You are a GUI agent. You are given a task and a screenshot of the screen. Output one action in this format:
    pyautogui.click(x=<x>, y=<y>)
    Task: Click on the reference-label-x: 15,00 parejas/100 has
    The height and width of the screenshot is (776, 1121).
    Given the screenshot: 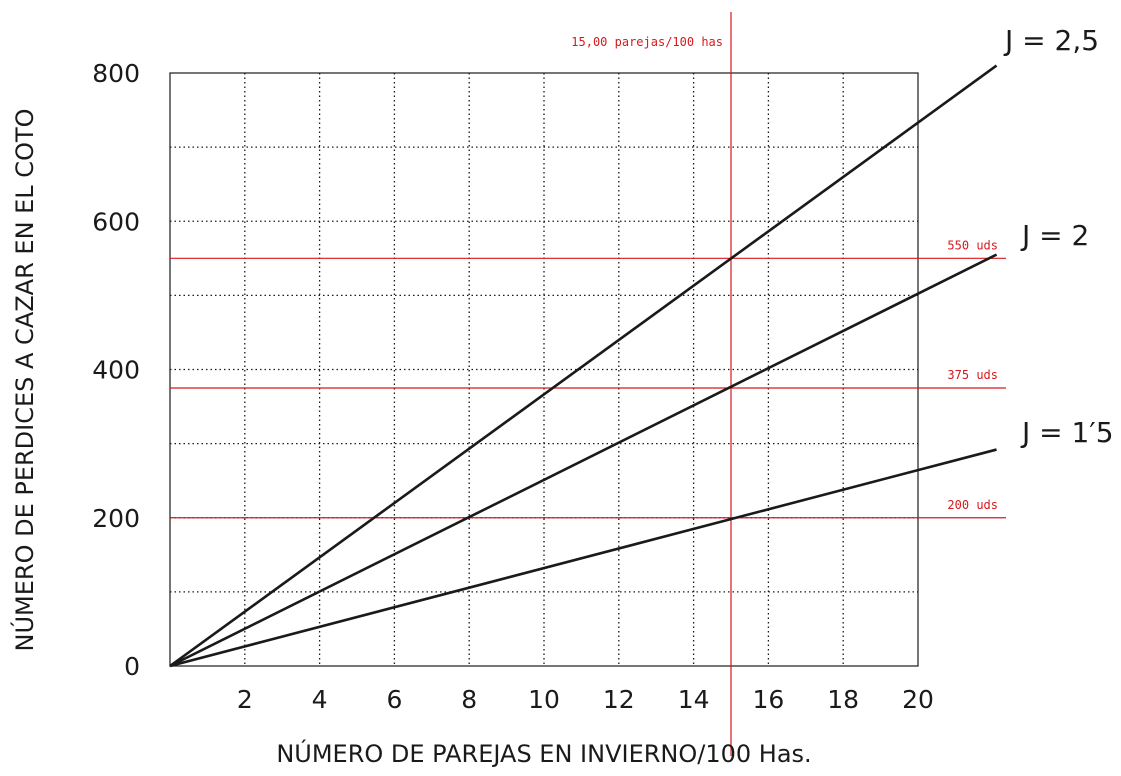 What is the action you would take?
    pyautogui.click(x=647, y=42)
    